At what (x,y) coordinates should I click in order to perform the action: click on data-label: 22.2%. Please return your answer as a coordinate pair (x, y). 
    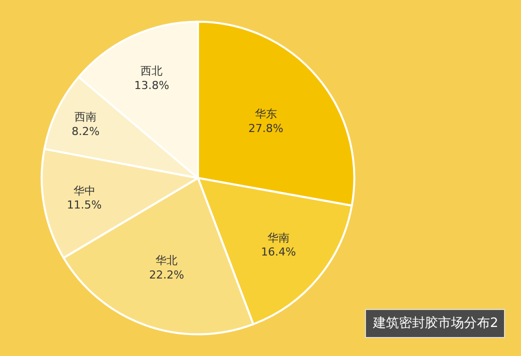
    Looking at the image, I should click on (166, 275).